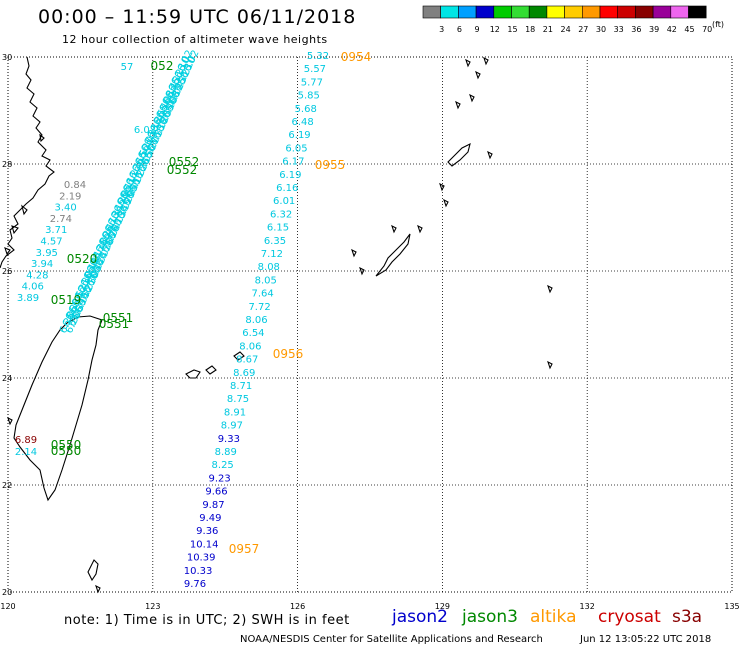 The image size is (740, 650). I want to click on latitude-label: 24, so click(7, 378).